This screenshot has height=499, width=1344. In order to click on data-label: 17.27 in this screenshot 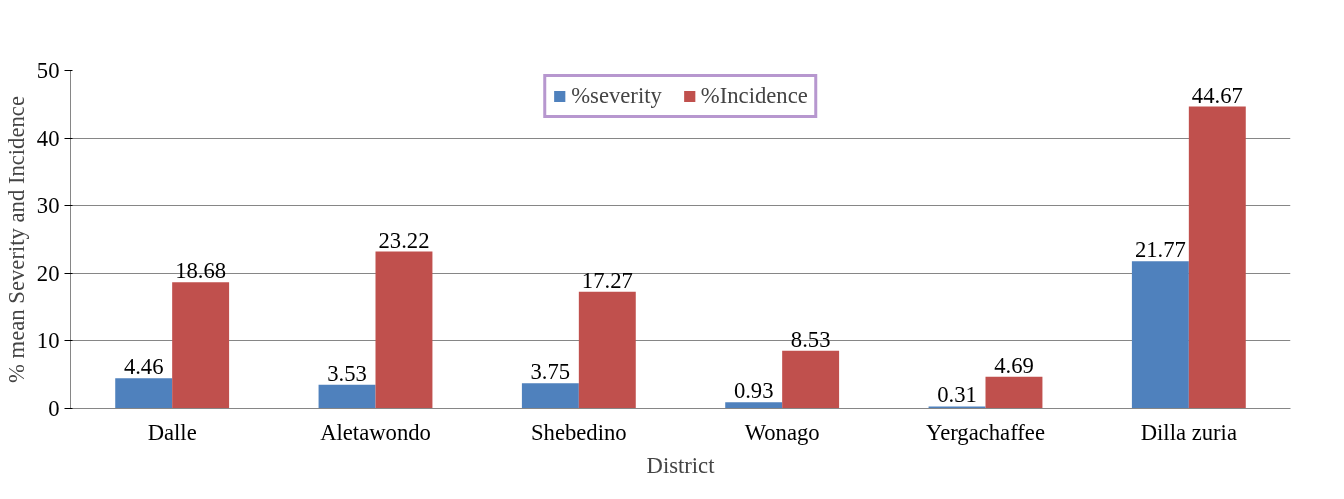, I will do `click(607, 280)`.